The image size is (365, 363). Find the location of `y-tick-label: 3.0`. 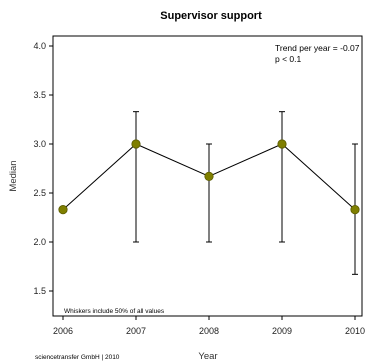

y-tick-label: 3.0 is located at coordinates (39, 144).